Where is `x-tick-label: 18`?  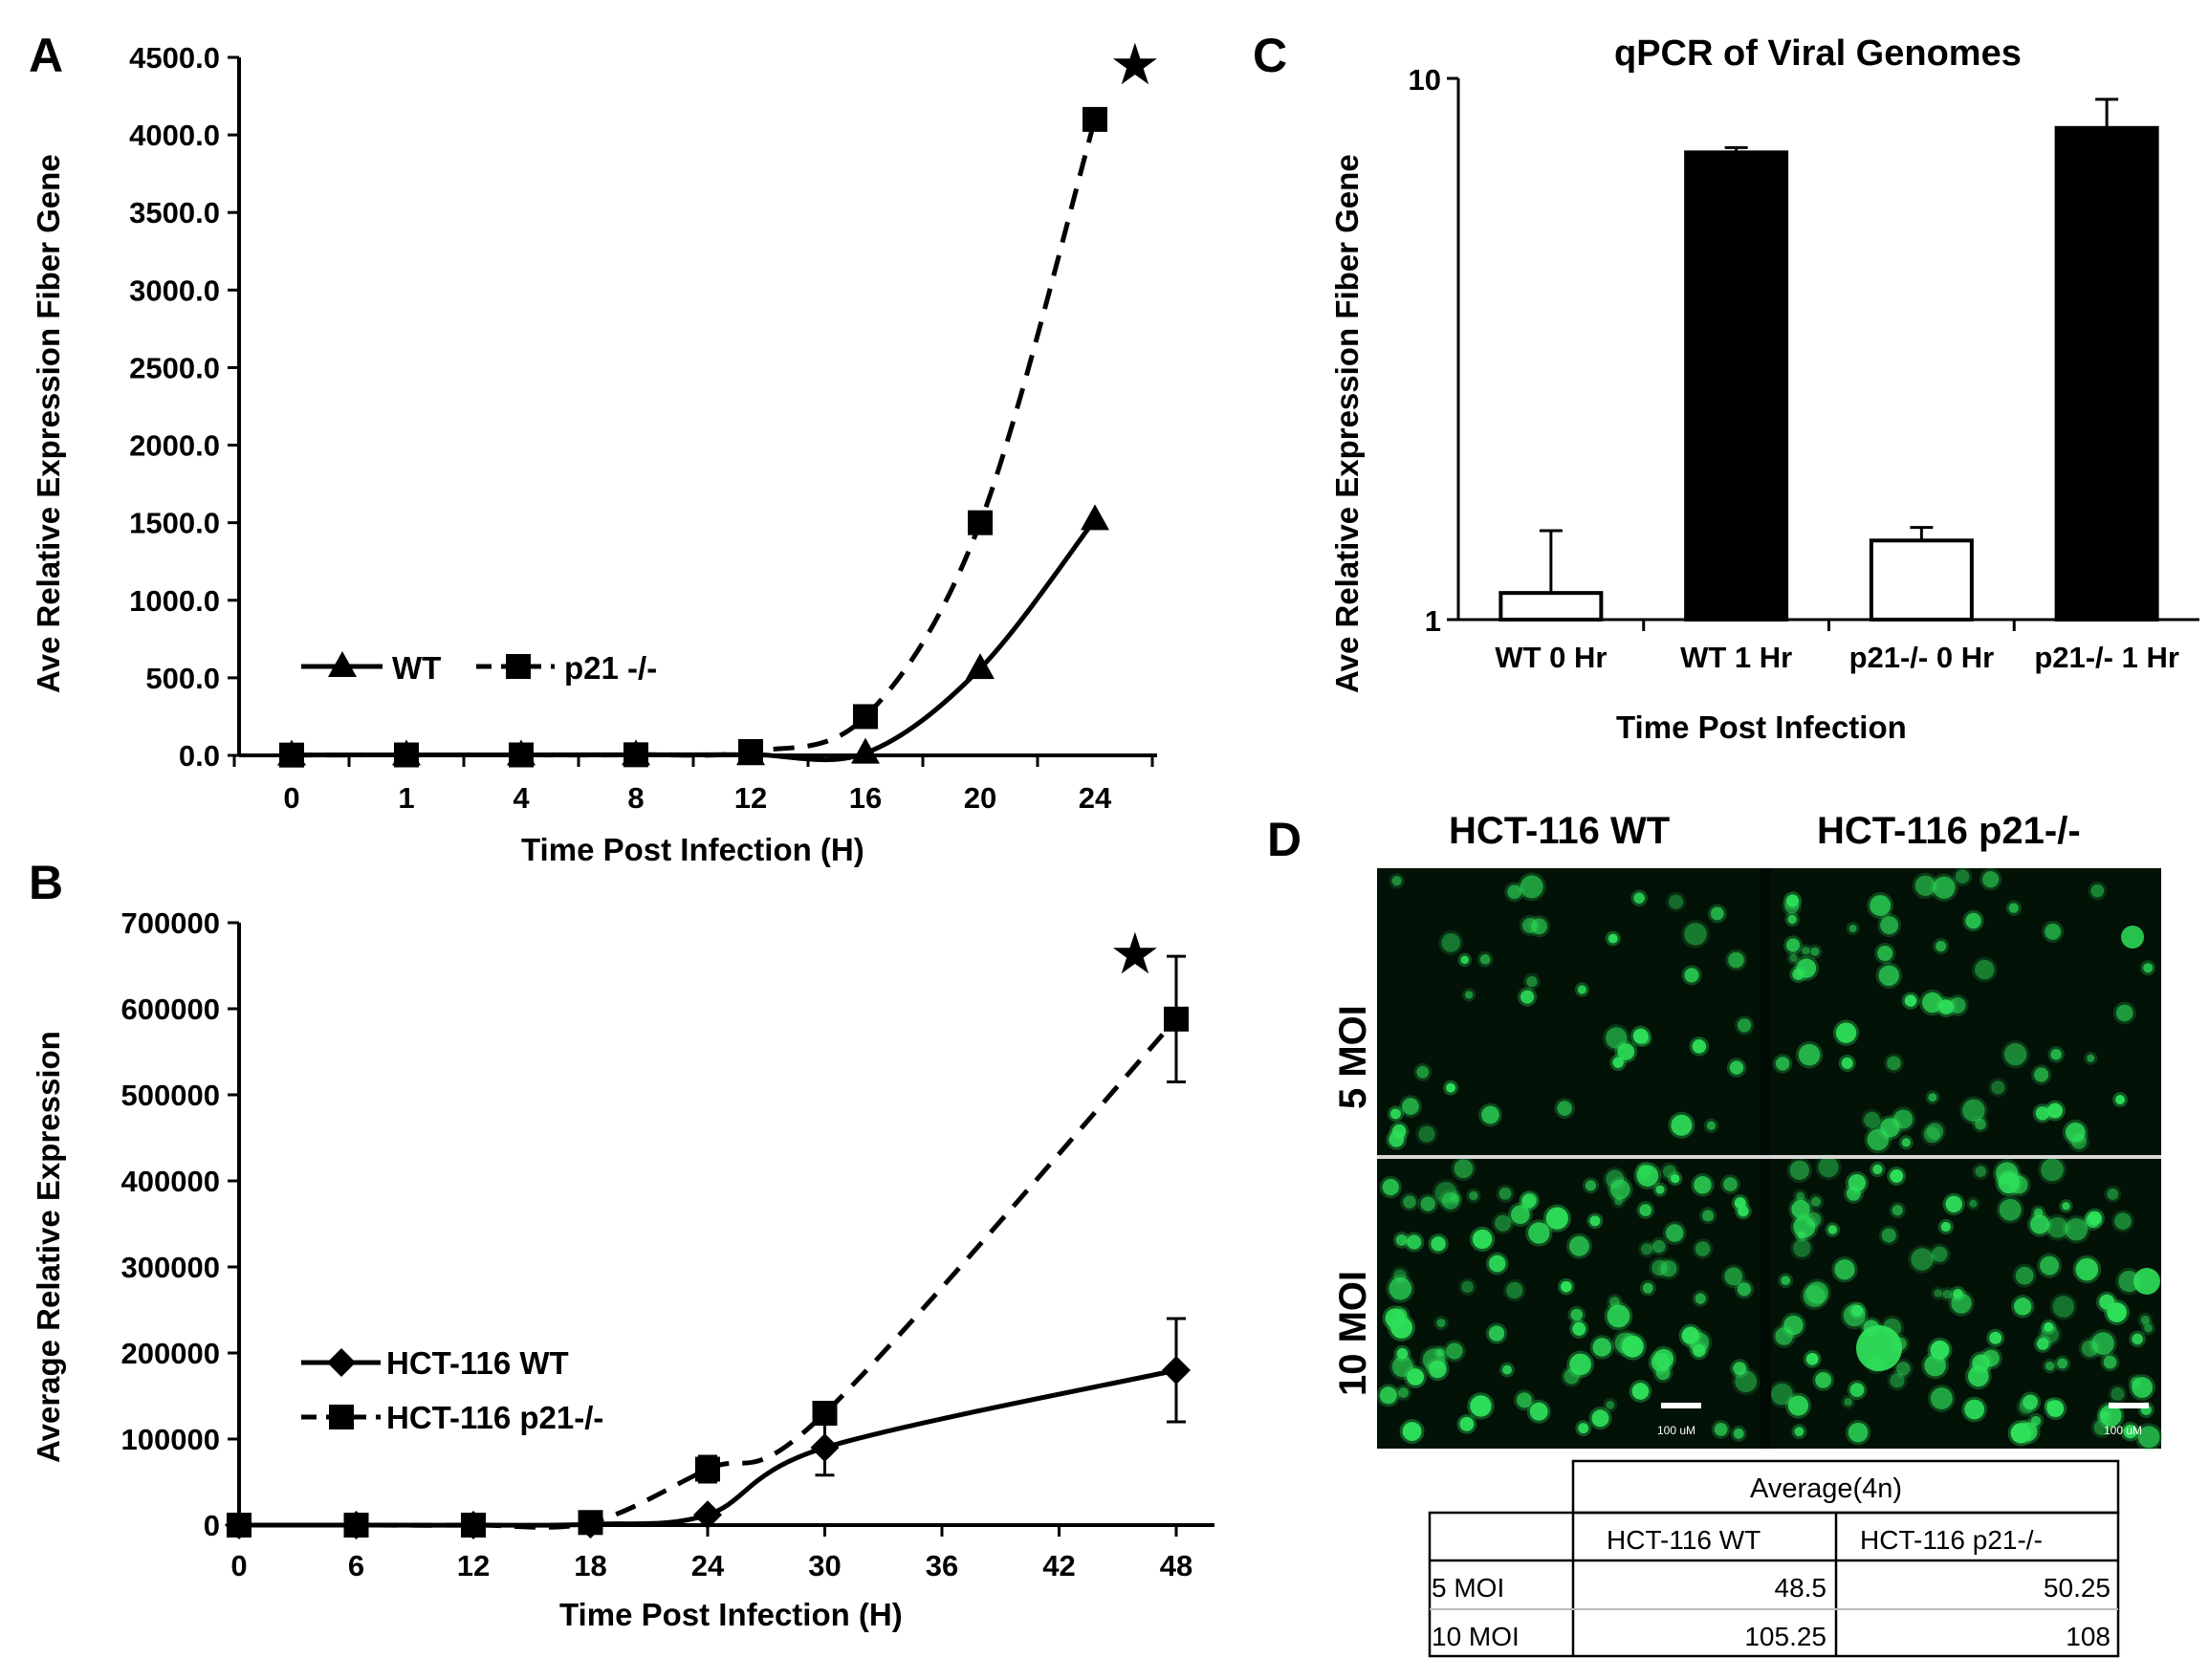
x-tick-label: 18 is located at coordinates (590, 1566).